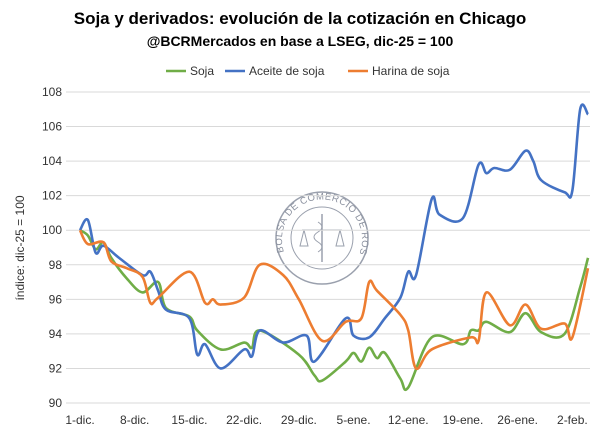 The height and width of the screenshot is (440, 600). I want to click on y-tick-label: 104, so click(52, 161).